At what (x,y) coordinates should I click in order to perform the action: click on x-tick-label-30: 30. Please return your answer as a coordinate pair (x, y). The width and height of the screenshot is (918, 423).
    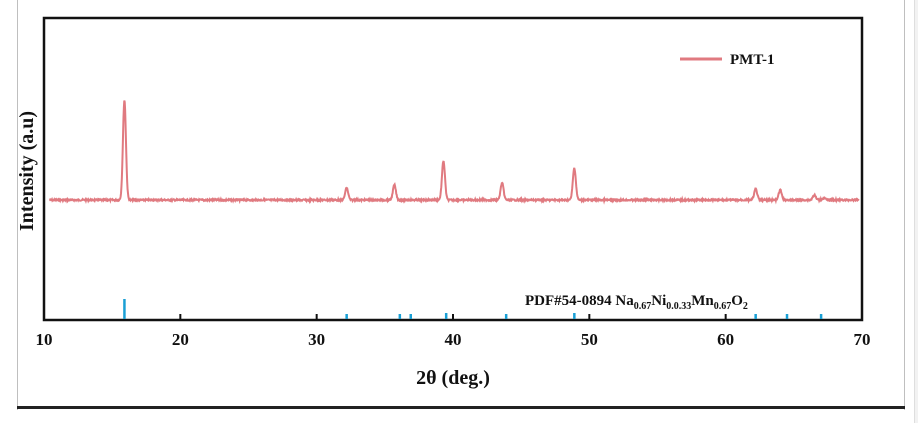
    Looking at the image, I should click on (316, 339).